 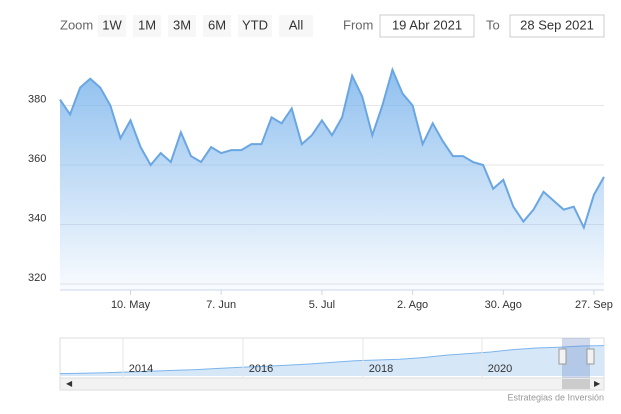 I want to click on navigator-year: 2014, so click(x=141, y=369).